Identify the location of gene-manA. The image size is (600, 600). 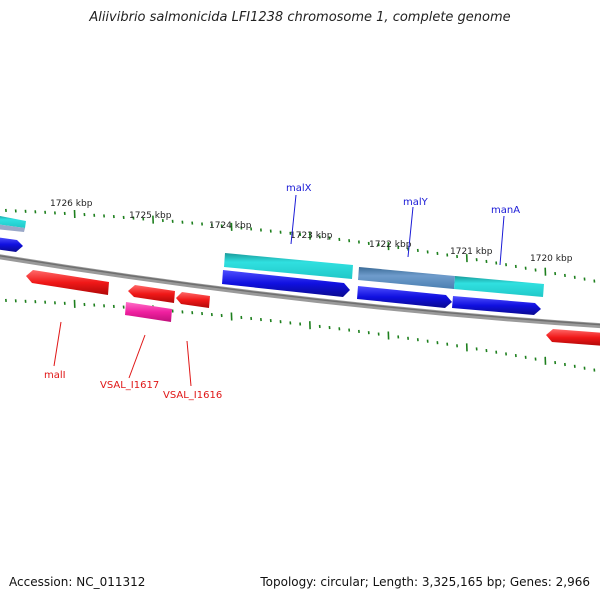
(499, 286).